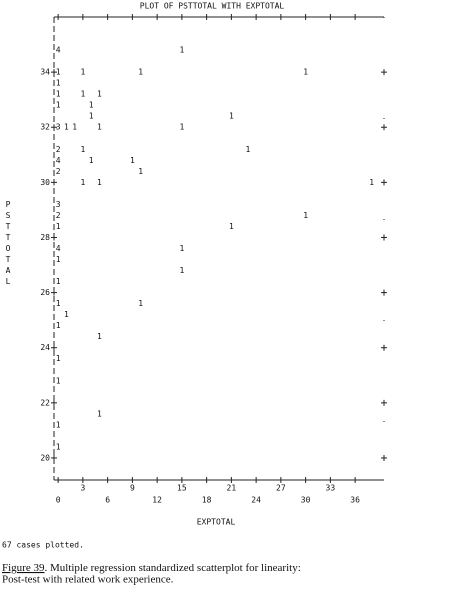  I want to click on x-tick-label: 30, so click(306, 500).